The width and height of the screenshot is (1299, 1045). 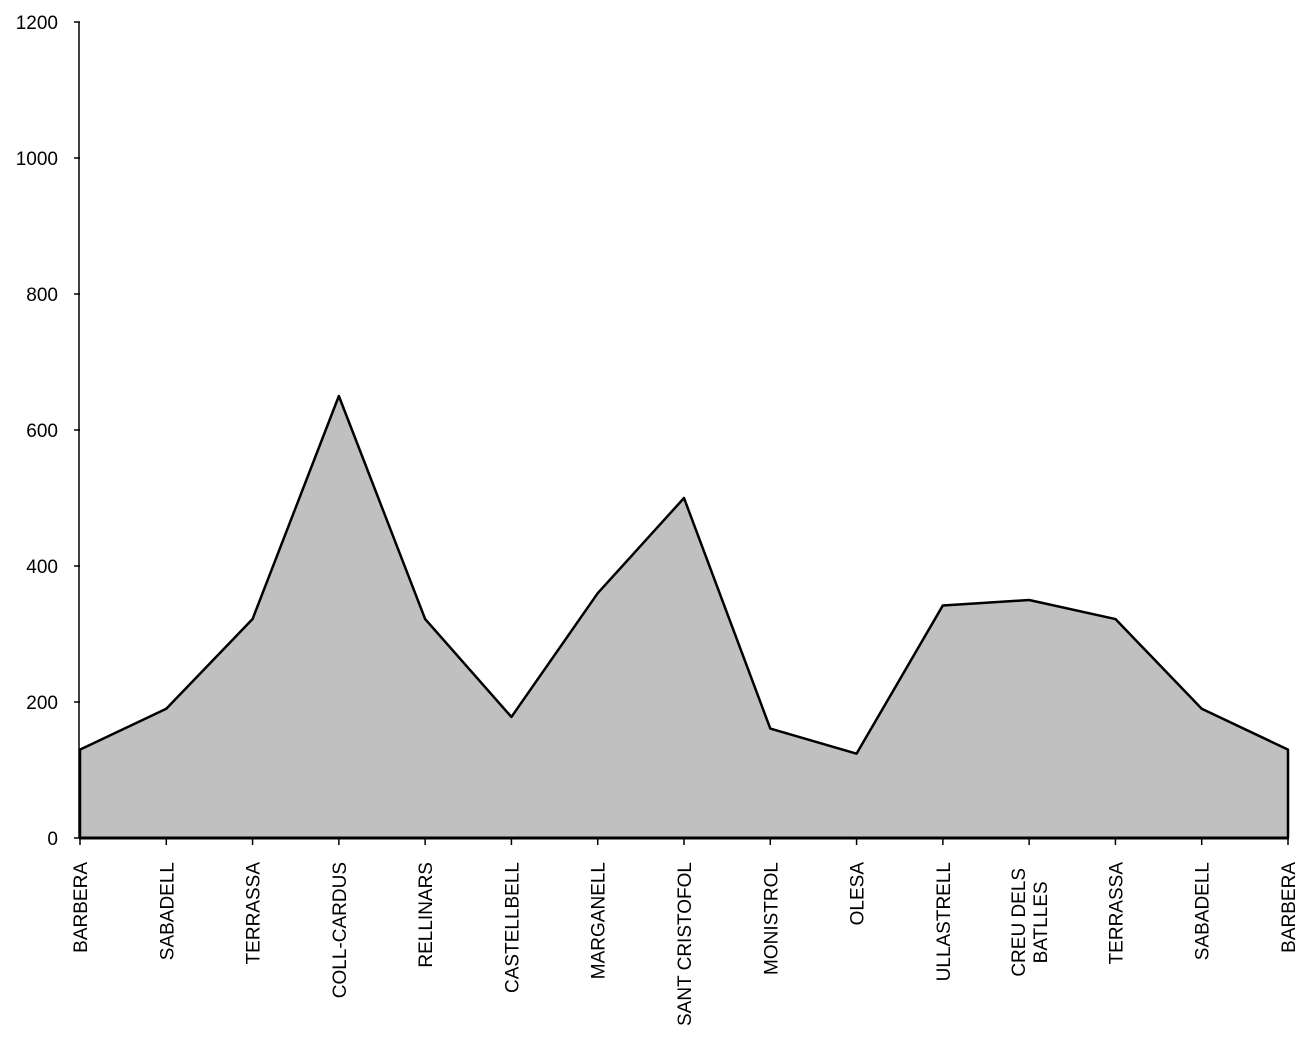 I want to click on x-tick-label: MONISTROL, so click(x=771, y=918).